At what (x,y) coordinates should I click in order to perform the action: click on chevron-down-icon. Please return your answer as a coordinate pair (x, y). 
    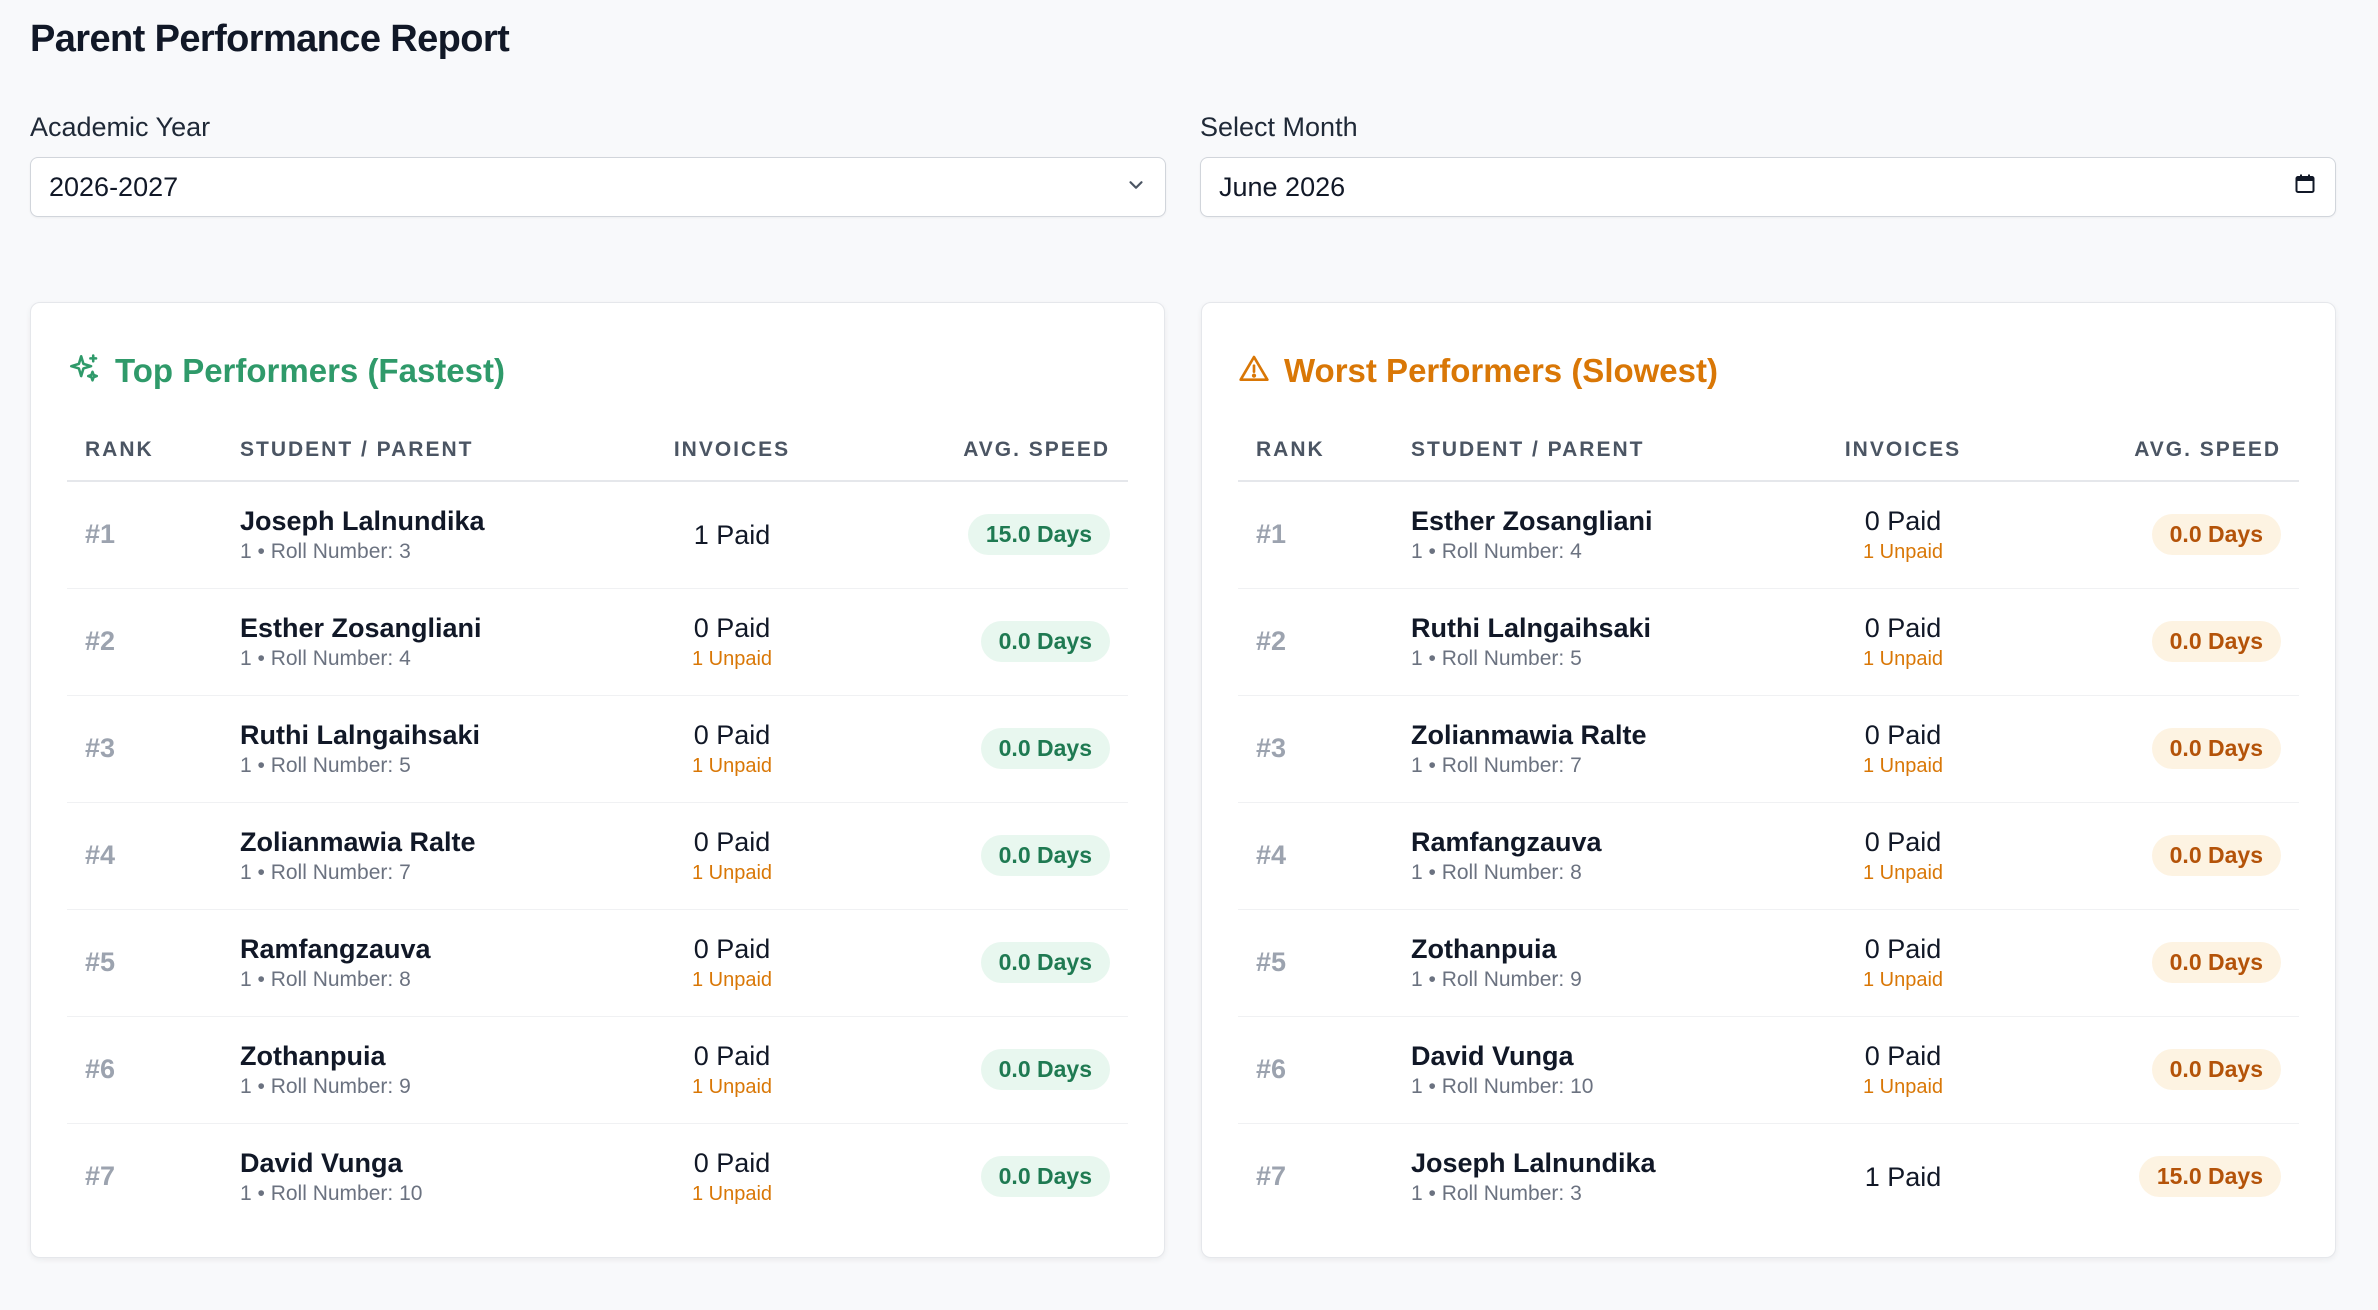
    Looking at the image, I should click on (1136, 187).